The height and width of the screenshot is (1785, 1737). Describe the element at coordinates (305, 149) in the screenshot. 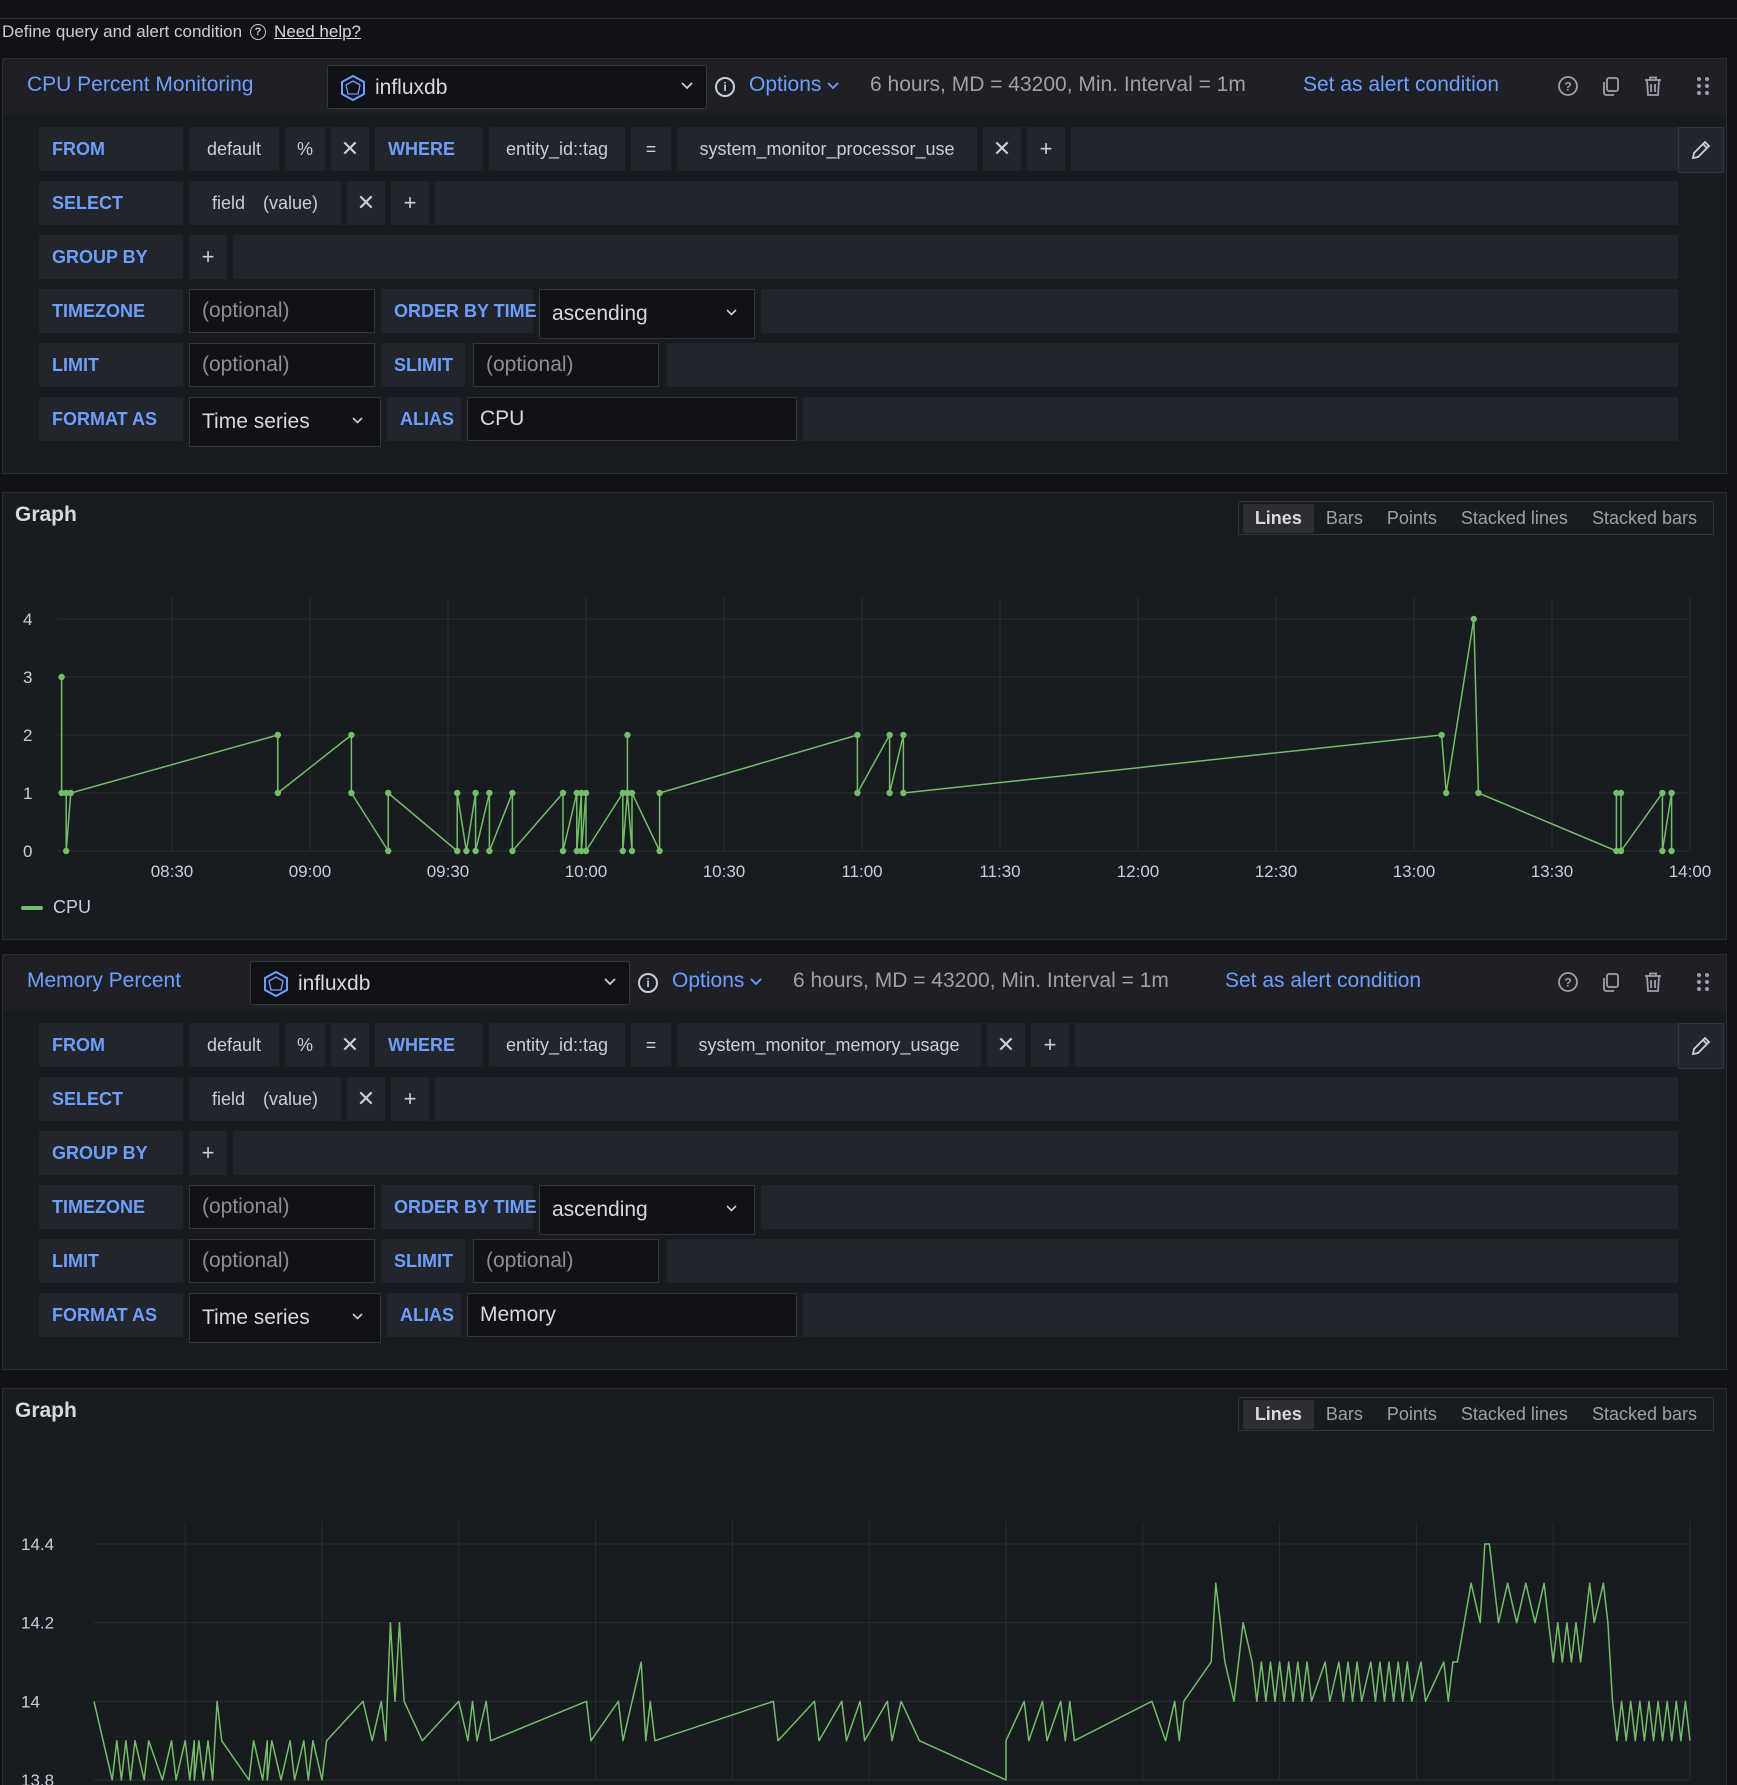

I see `measurement-segment: %` at that location.